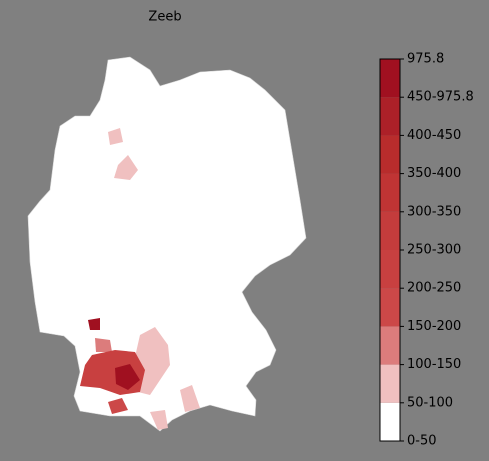 The width and height of the screenshot is (489, 461). I want to click on region-mid, so click(103, 345).